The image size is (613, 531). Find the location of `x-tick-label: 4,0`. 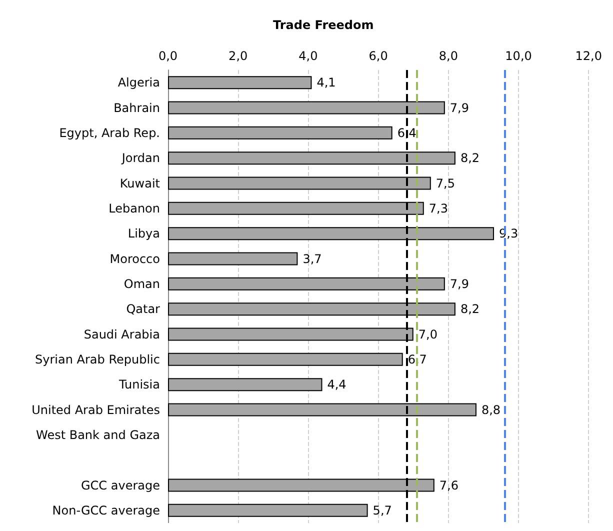

x-tick-label: 4,0 is located at coordinates (308, 56).